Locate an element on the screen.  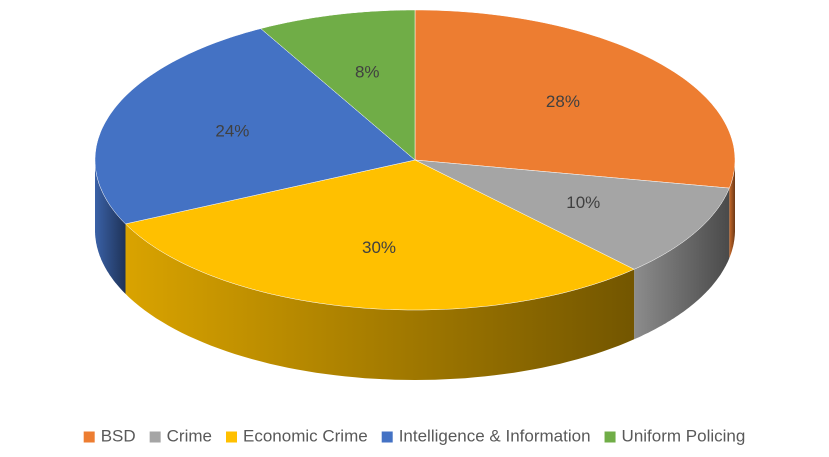
legend-label: Intelligence & Information is located at coordinates (495, 435).